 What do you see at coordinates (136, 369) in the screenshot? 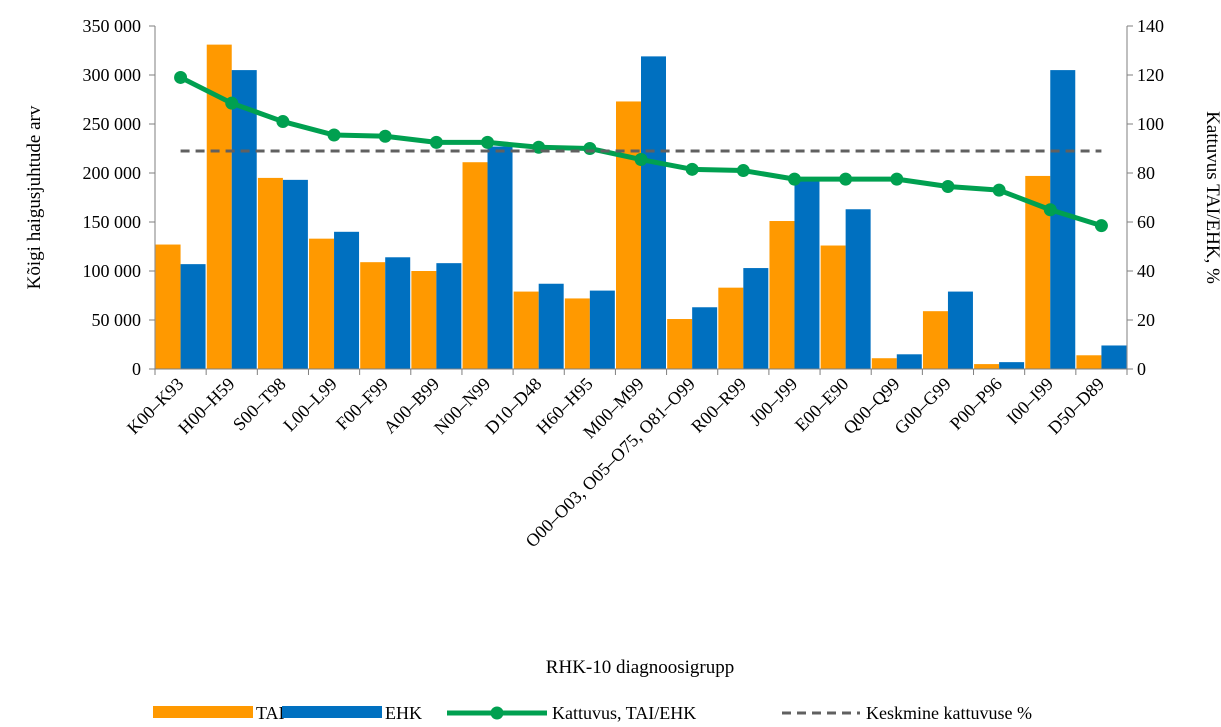
I see `y-tick-label: 0` at bounding box center [136, 369].